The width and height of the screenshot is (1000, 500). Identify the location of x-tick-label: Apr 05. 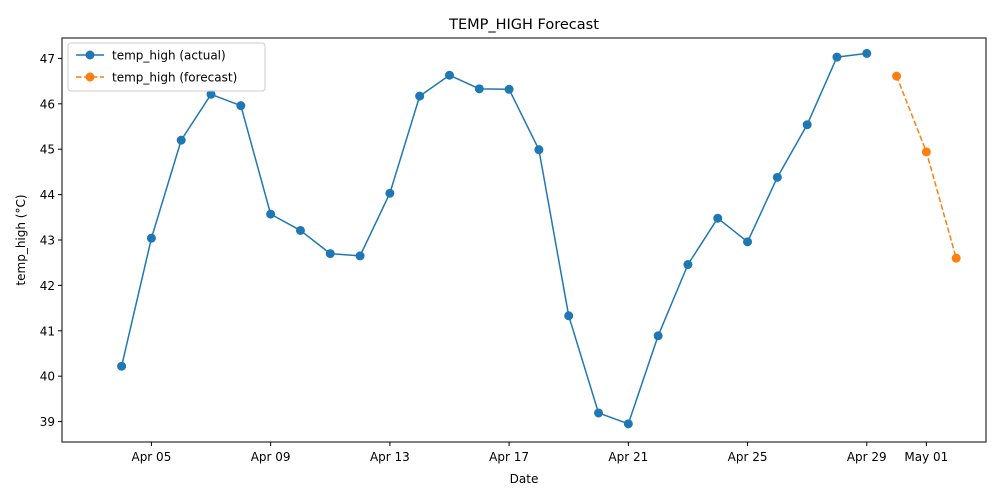
(151, 457).